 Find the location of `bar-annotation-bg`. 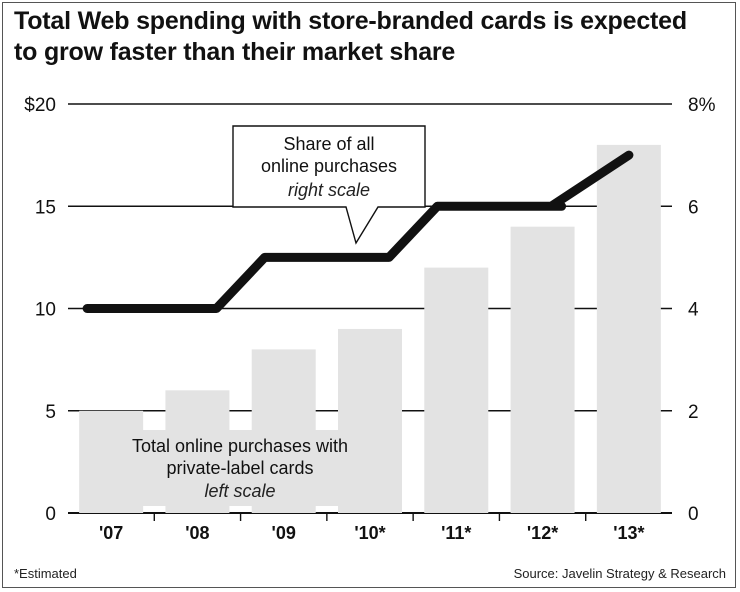

bar-annotation-bg is located at coordinates (242, 468).